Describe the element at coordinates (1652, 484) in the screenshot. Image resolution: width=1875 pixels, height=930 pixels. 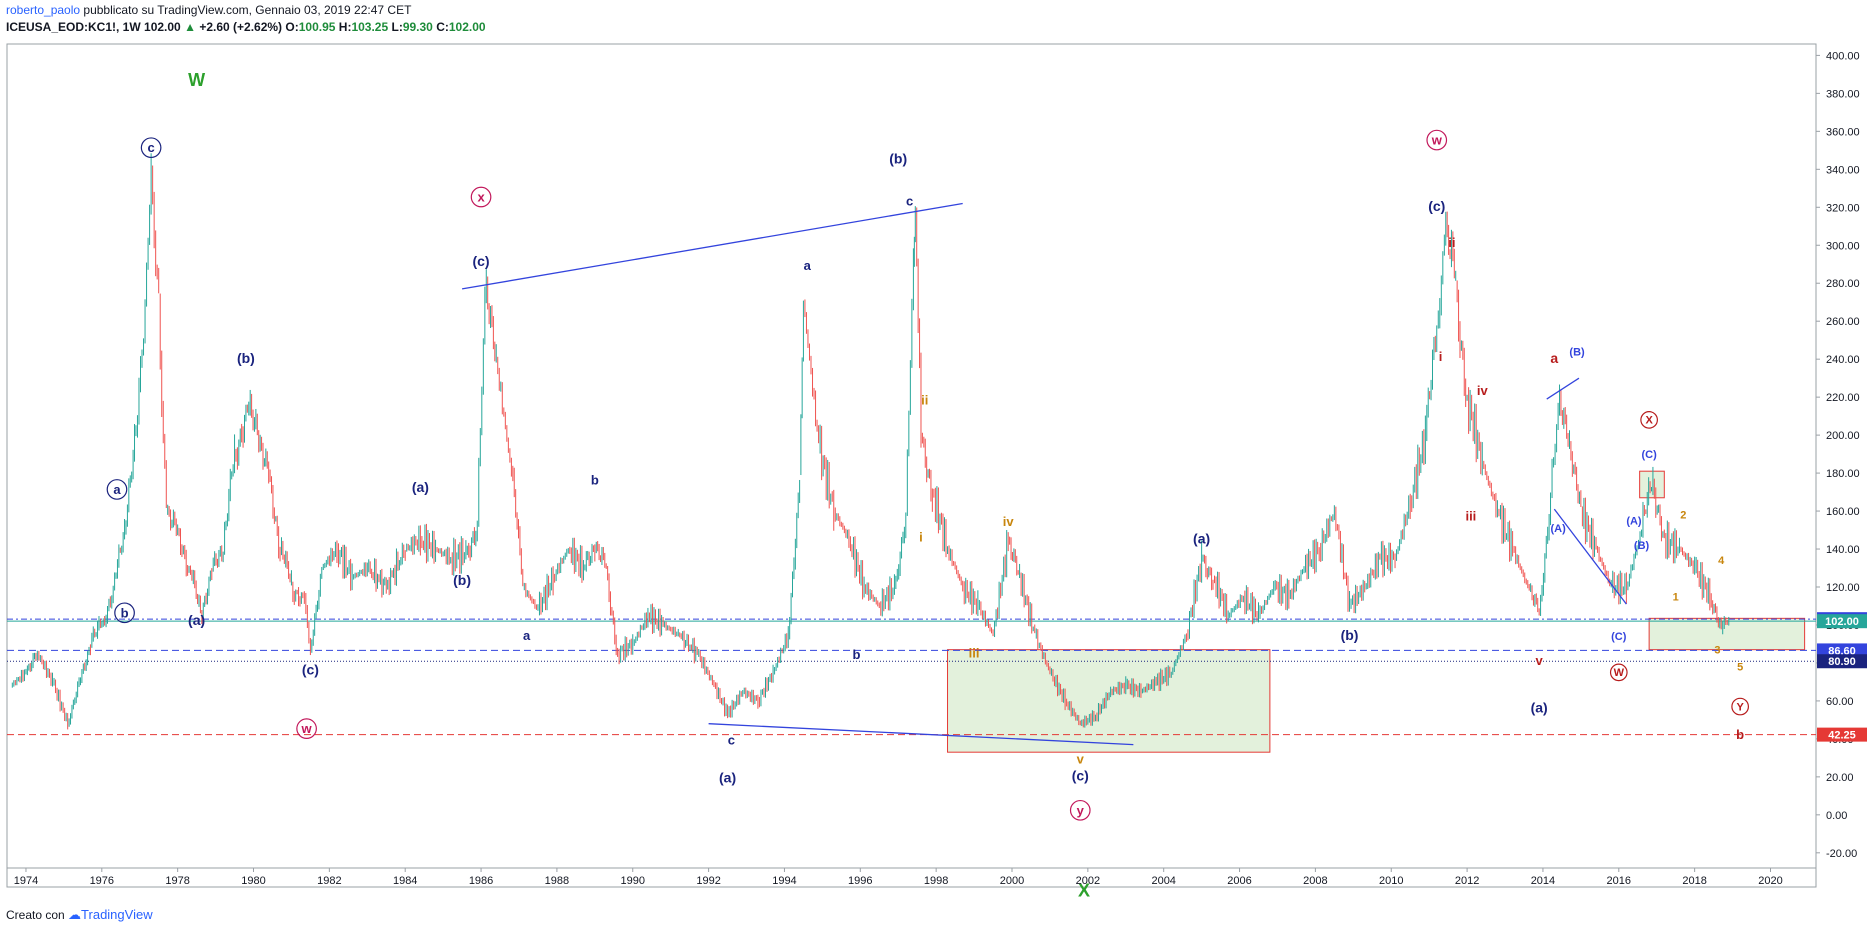
I see `target-zone` at that location.